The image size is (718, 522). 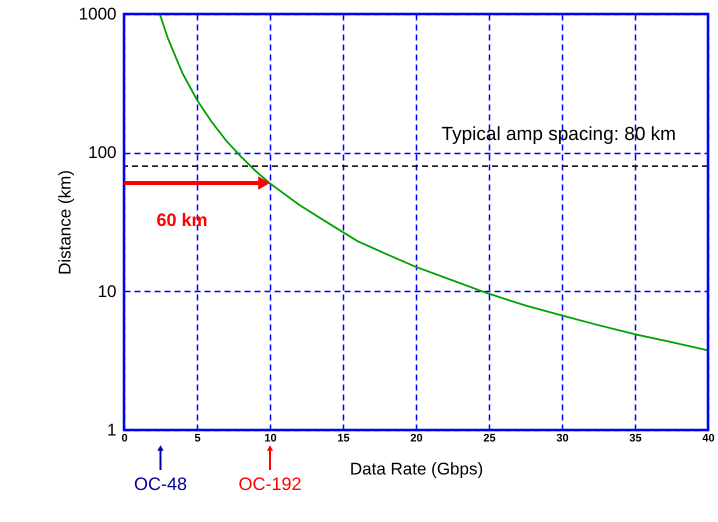 What do you see at coordinates (161, 484) in the screenshot?
I see `annotation: OC-48` at bounding box center [161, 484].